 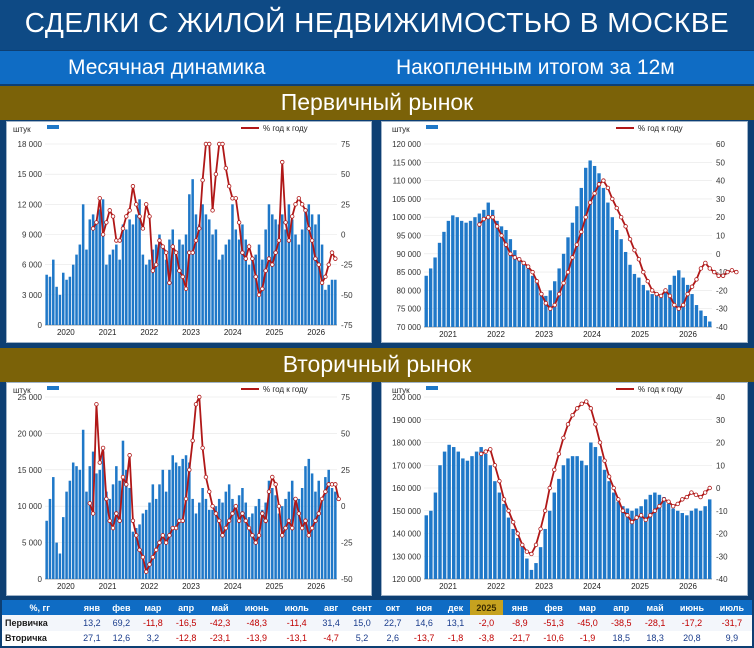 I want to click on table-cell: -11,8, so click(x=153, y=623).